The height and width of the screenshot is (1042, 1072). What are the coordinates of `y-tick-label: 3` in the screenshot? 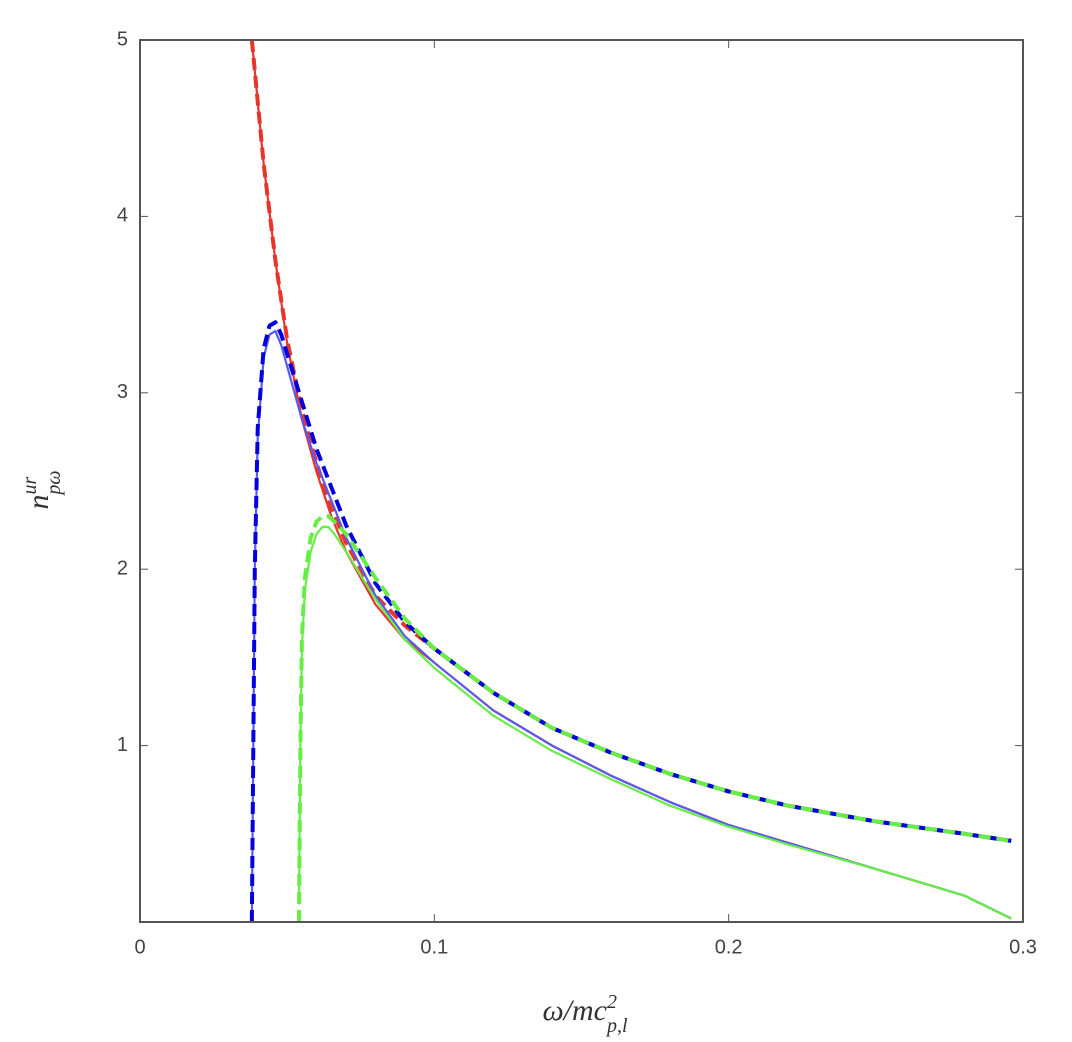 It's located at (122, 392).